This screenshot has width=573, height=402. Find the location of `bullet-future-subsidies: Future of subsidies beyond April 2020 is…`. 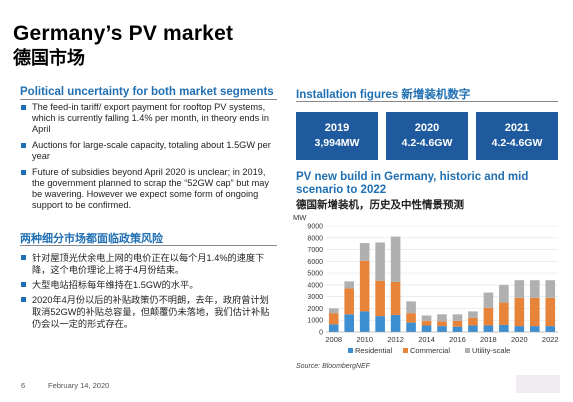

bullet-future-subsidies: Future of subsidies beyond April 2020 is… is located at coordinates (147, 189).